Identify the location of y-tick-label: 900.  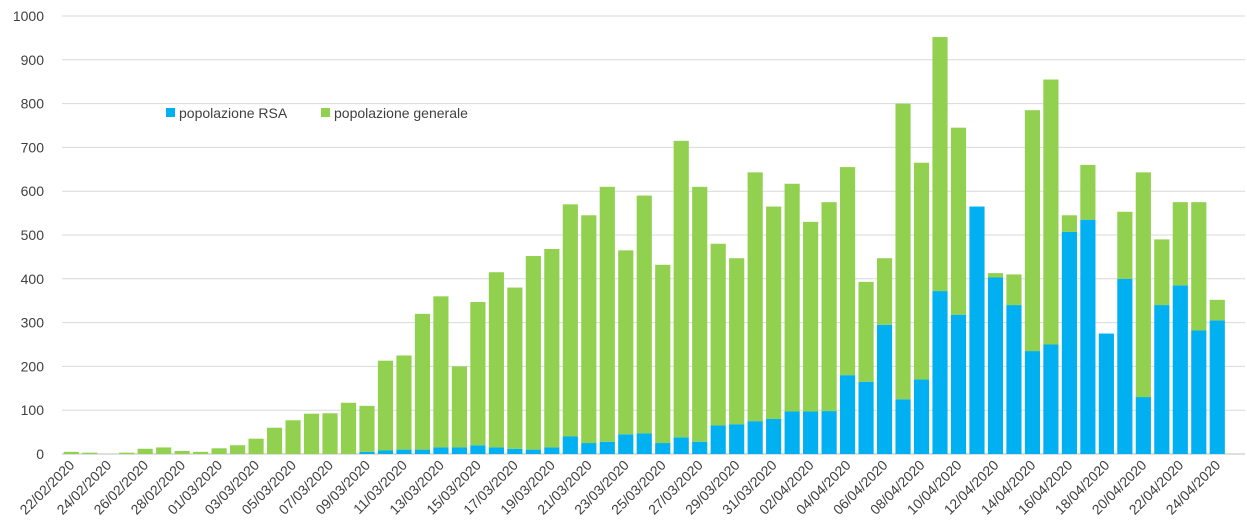
(33, 60).